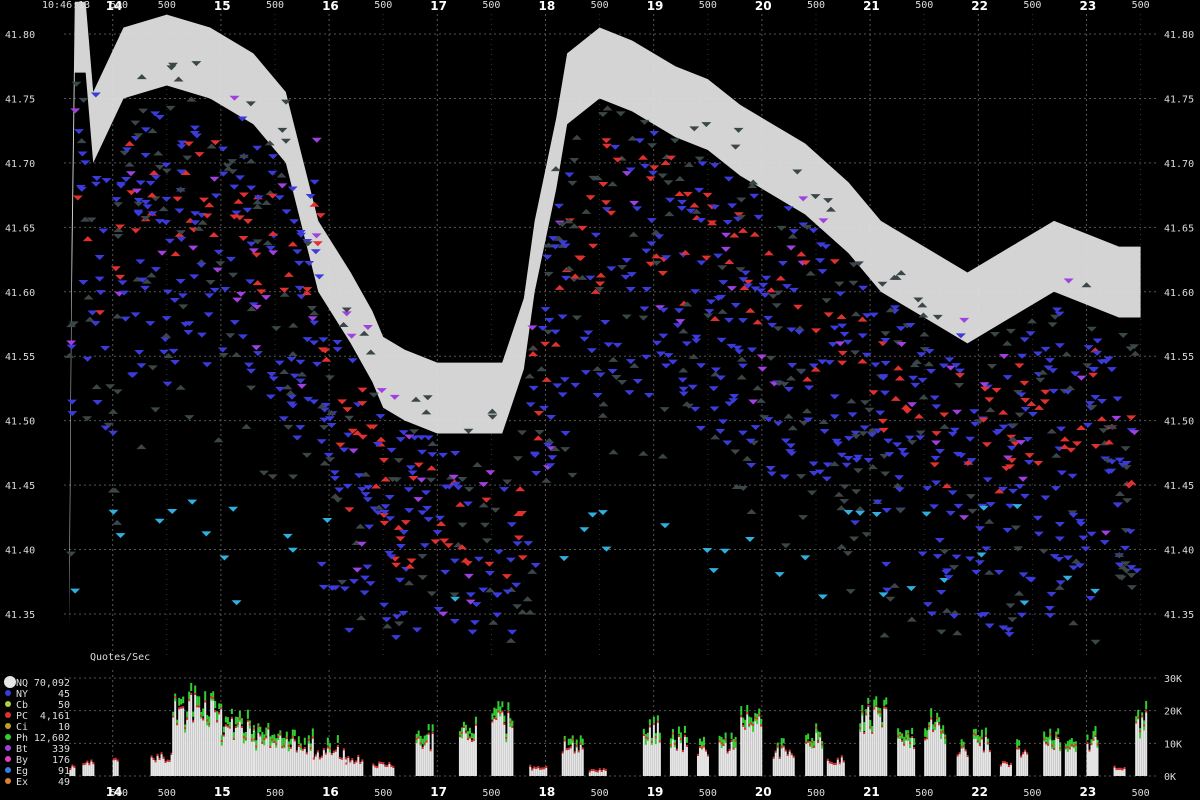  Describe the element at coordinates (979, 792) in the screenshot. I see `time-tick-label-bottom: 22` at that location.